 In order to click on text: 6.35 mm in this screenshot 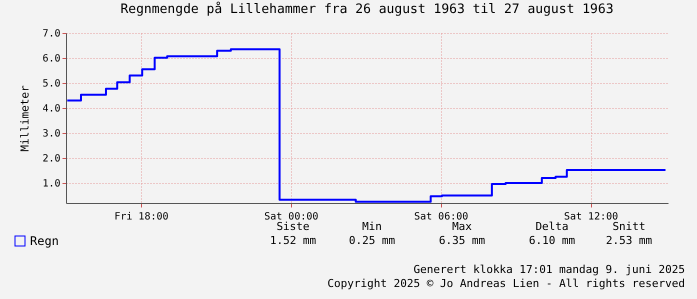, I will do `click(462, 240)`.